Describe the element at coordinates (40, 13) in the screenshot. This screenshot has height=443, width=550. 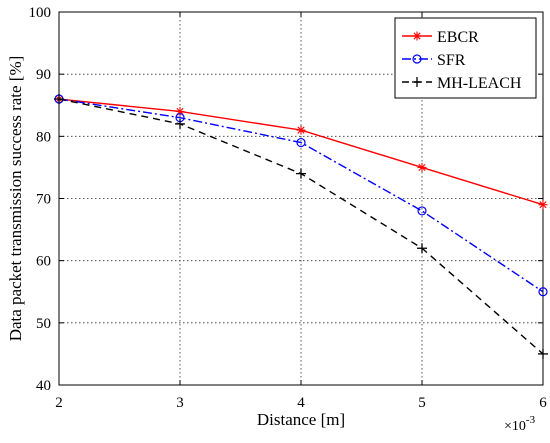
I see `y-tick-label: 100` at that location.